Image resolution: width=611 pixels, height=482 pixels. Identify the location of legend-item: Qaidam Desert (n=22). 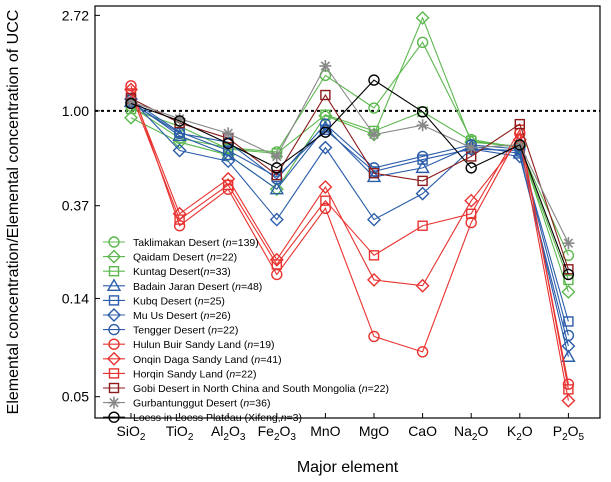
(170, 256).